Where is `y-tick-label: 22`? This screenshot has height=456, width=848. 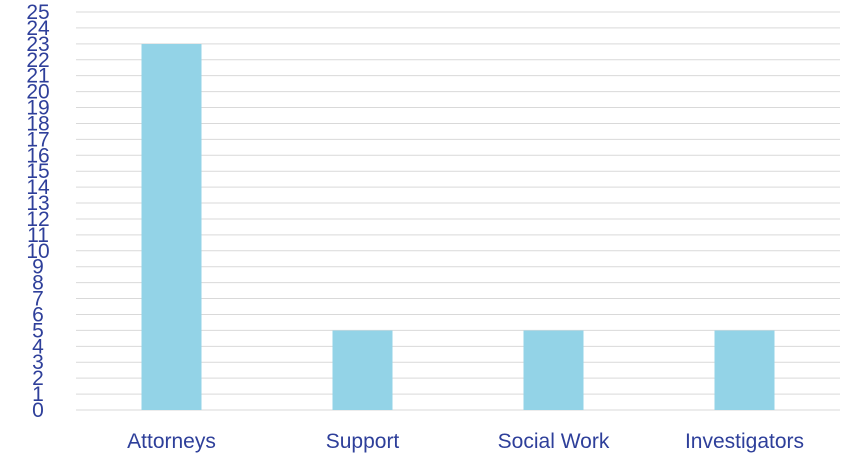 y-tick-label: 22 is located at coordinates (37, 60).